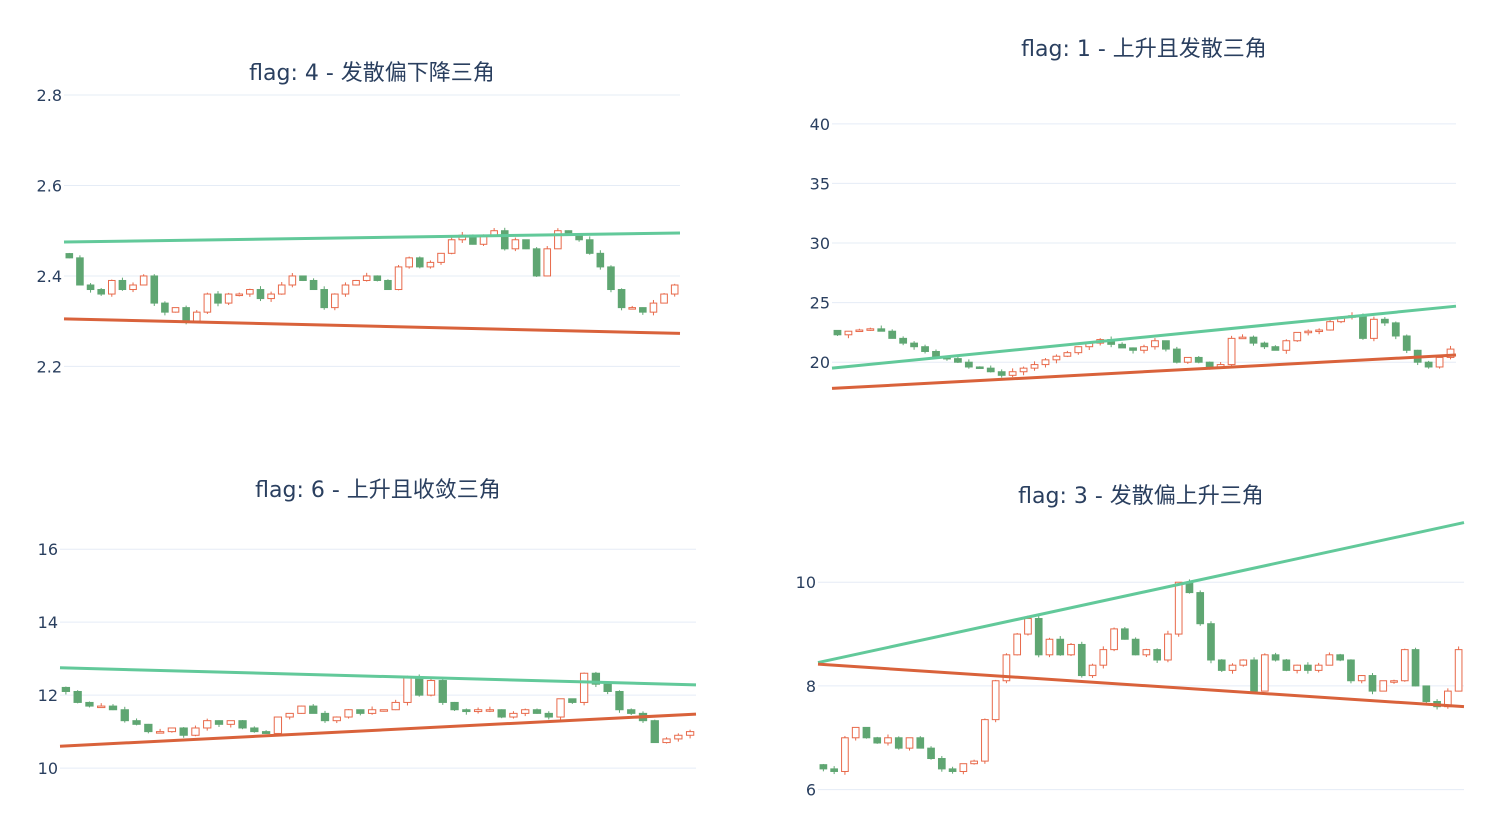 The height and width of the screenshot is (816, 1488). What do you see at coordinates (372, 73) in the screenshot?
I see `chart-title: flag: 4 - 发散偏下降三角` at bounding box center [372, 73].